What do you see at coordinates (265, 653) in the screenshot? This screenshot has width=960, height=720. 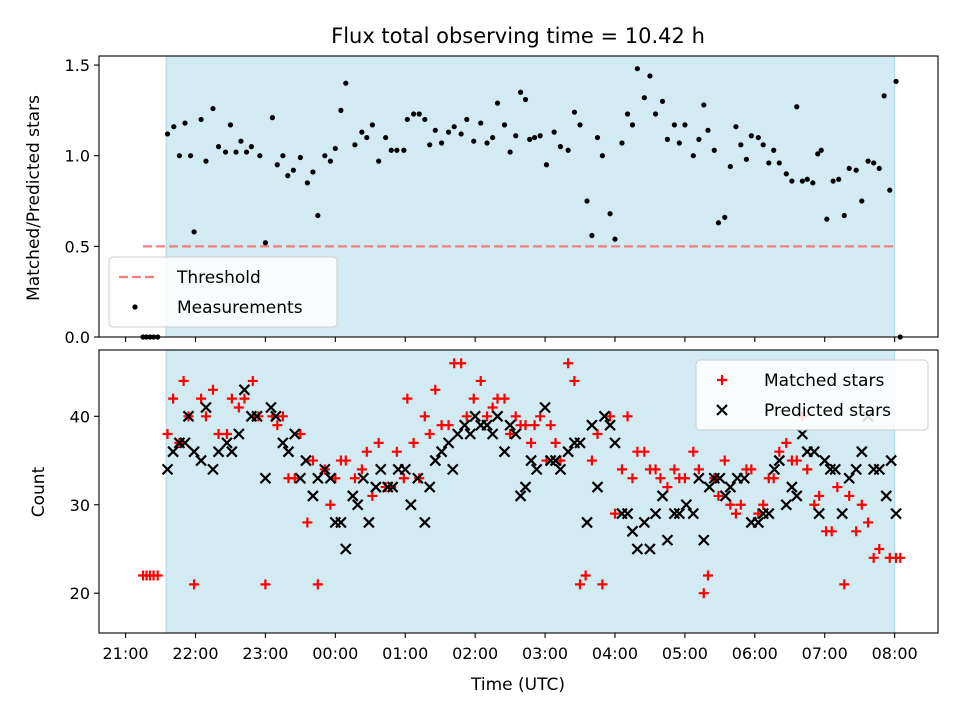 I see `x-tick-label: 23:00` at bounding box center [265, 653].